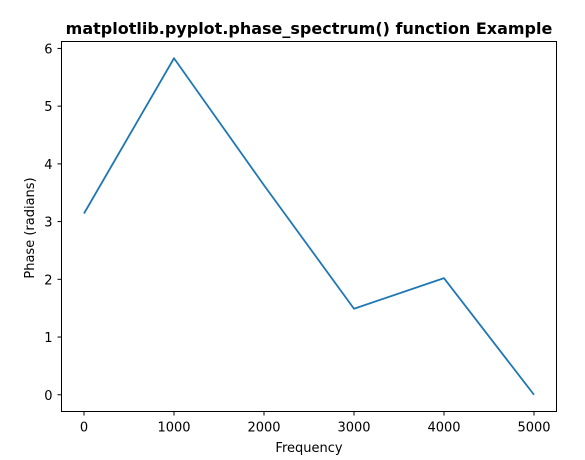 The width and height of the screenshot is (585, 460). I want to click on y-tick-label: 4, so click(48, 165).